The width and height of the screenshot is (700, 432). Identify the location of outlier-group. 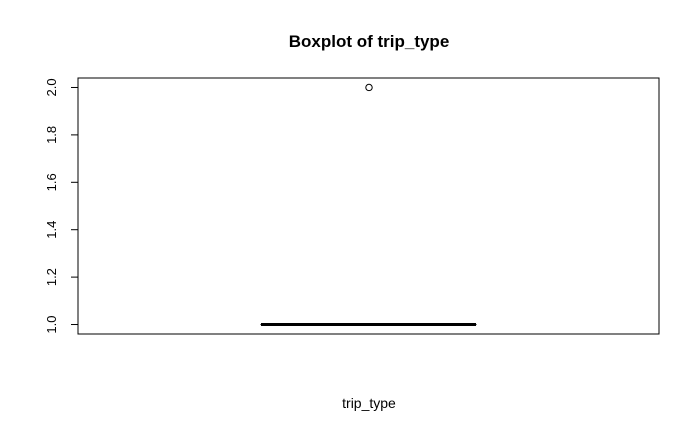
(369, 87).